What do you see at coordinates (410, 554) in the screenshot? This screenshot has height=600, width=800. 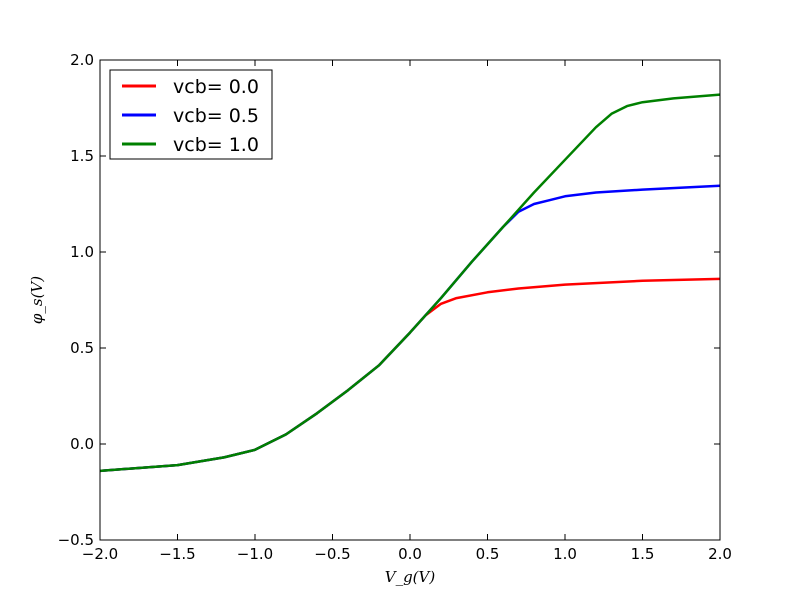 I see `x-tick-label: 0.0` at bounding box center [410, 554].